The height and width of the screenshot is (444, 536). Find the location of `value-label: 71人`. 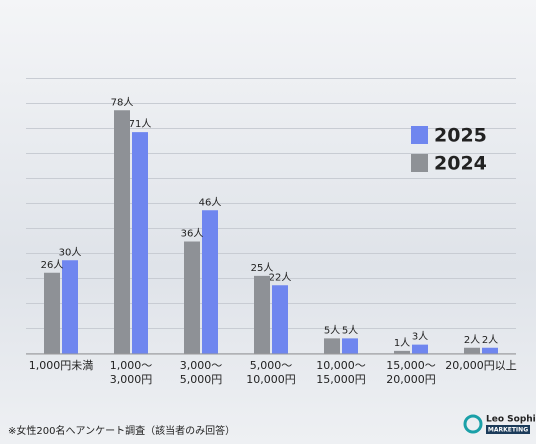

value-label: 71人 is located at coordinates (140, 124).